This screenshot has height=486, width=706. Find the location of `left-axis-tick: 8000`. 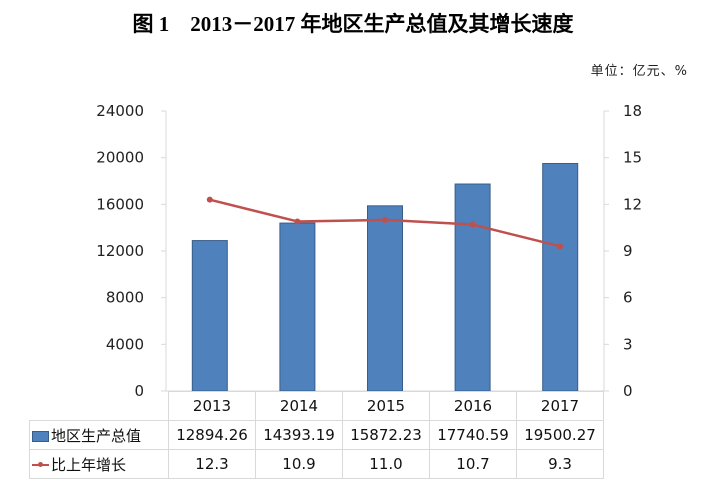

left-axis-tick: 8000 is located at coordinates (125, 298).